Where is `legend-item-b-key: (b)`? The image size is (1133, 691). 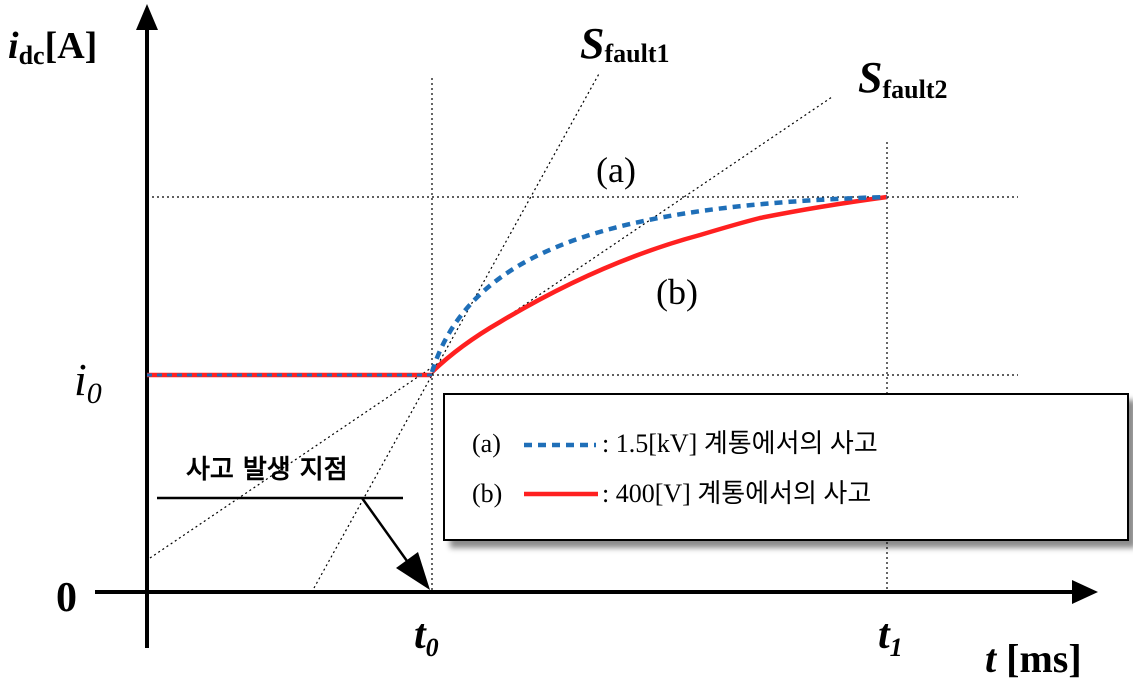
legend-item-b-key: (b) is located at coordinates (487, 493).